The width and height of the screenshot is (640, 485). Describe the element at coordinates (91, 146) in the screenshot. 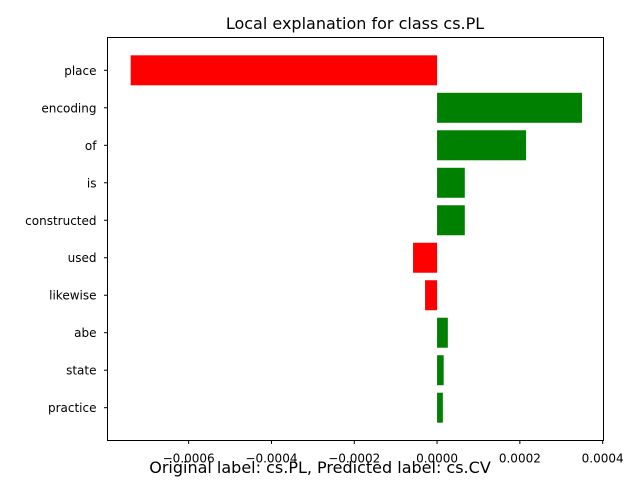

I see `y-tick-label: of` at that location.